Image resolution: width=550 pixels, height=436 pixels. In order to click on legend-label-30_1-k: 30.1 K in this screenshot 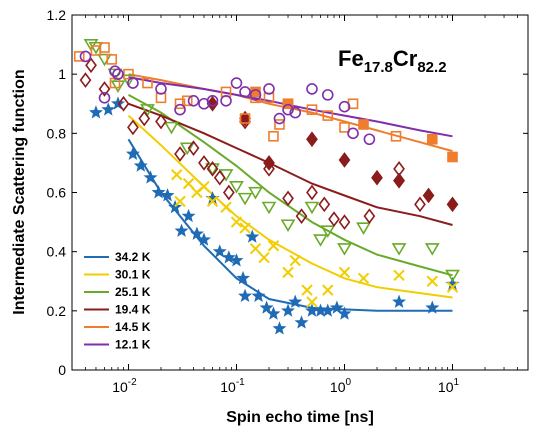, I will do `click(133, 275)`.